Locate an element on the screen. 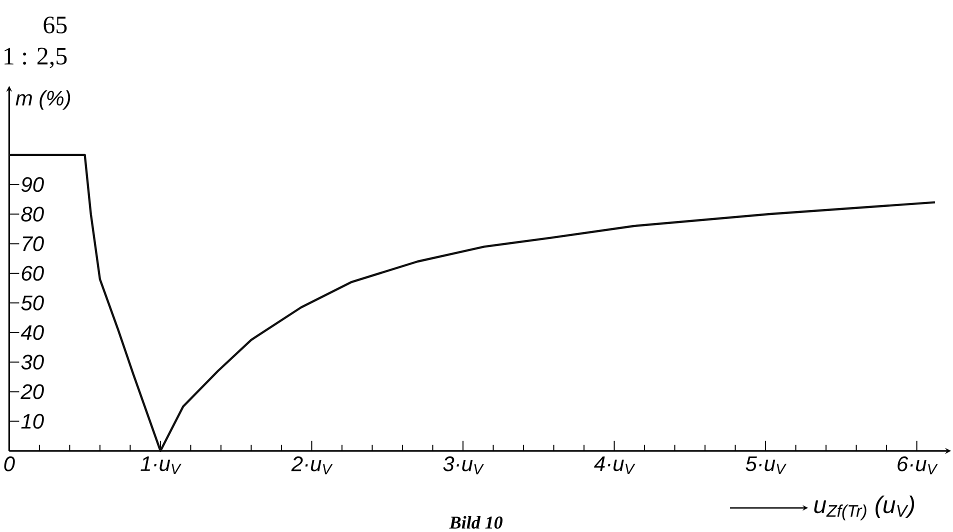 This screenshot has width=953, height=532. y-tick-label: 40 is located at coordinates (32, 332).